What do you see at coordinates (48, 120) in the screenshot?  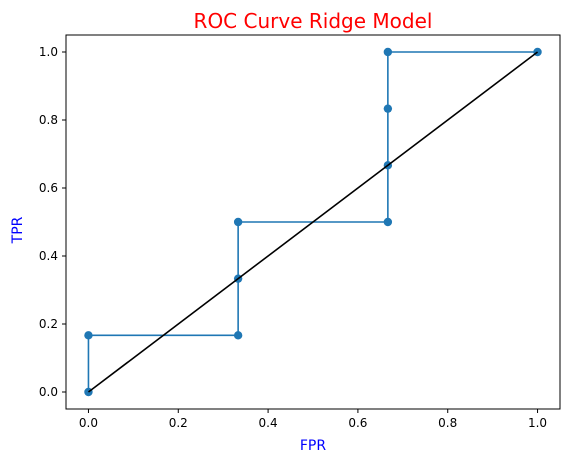 I see `y-tick-label: 0.8` at bounding box center [48, 120].